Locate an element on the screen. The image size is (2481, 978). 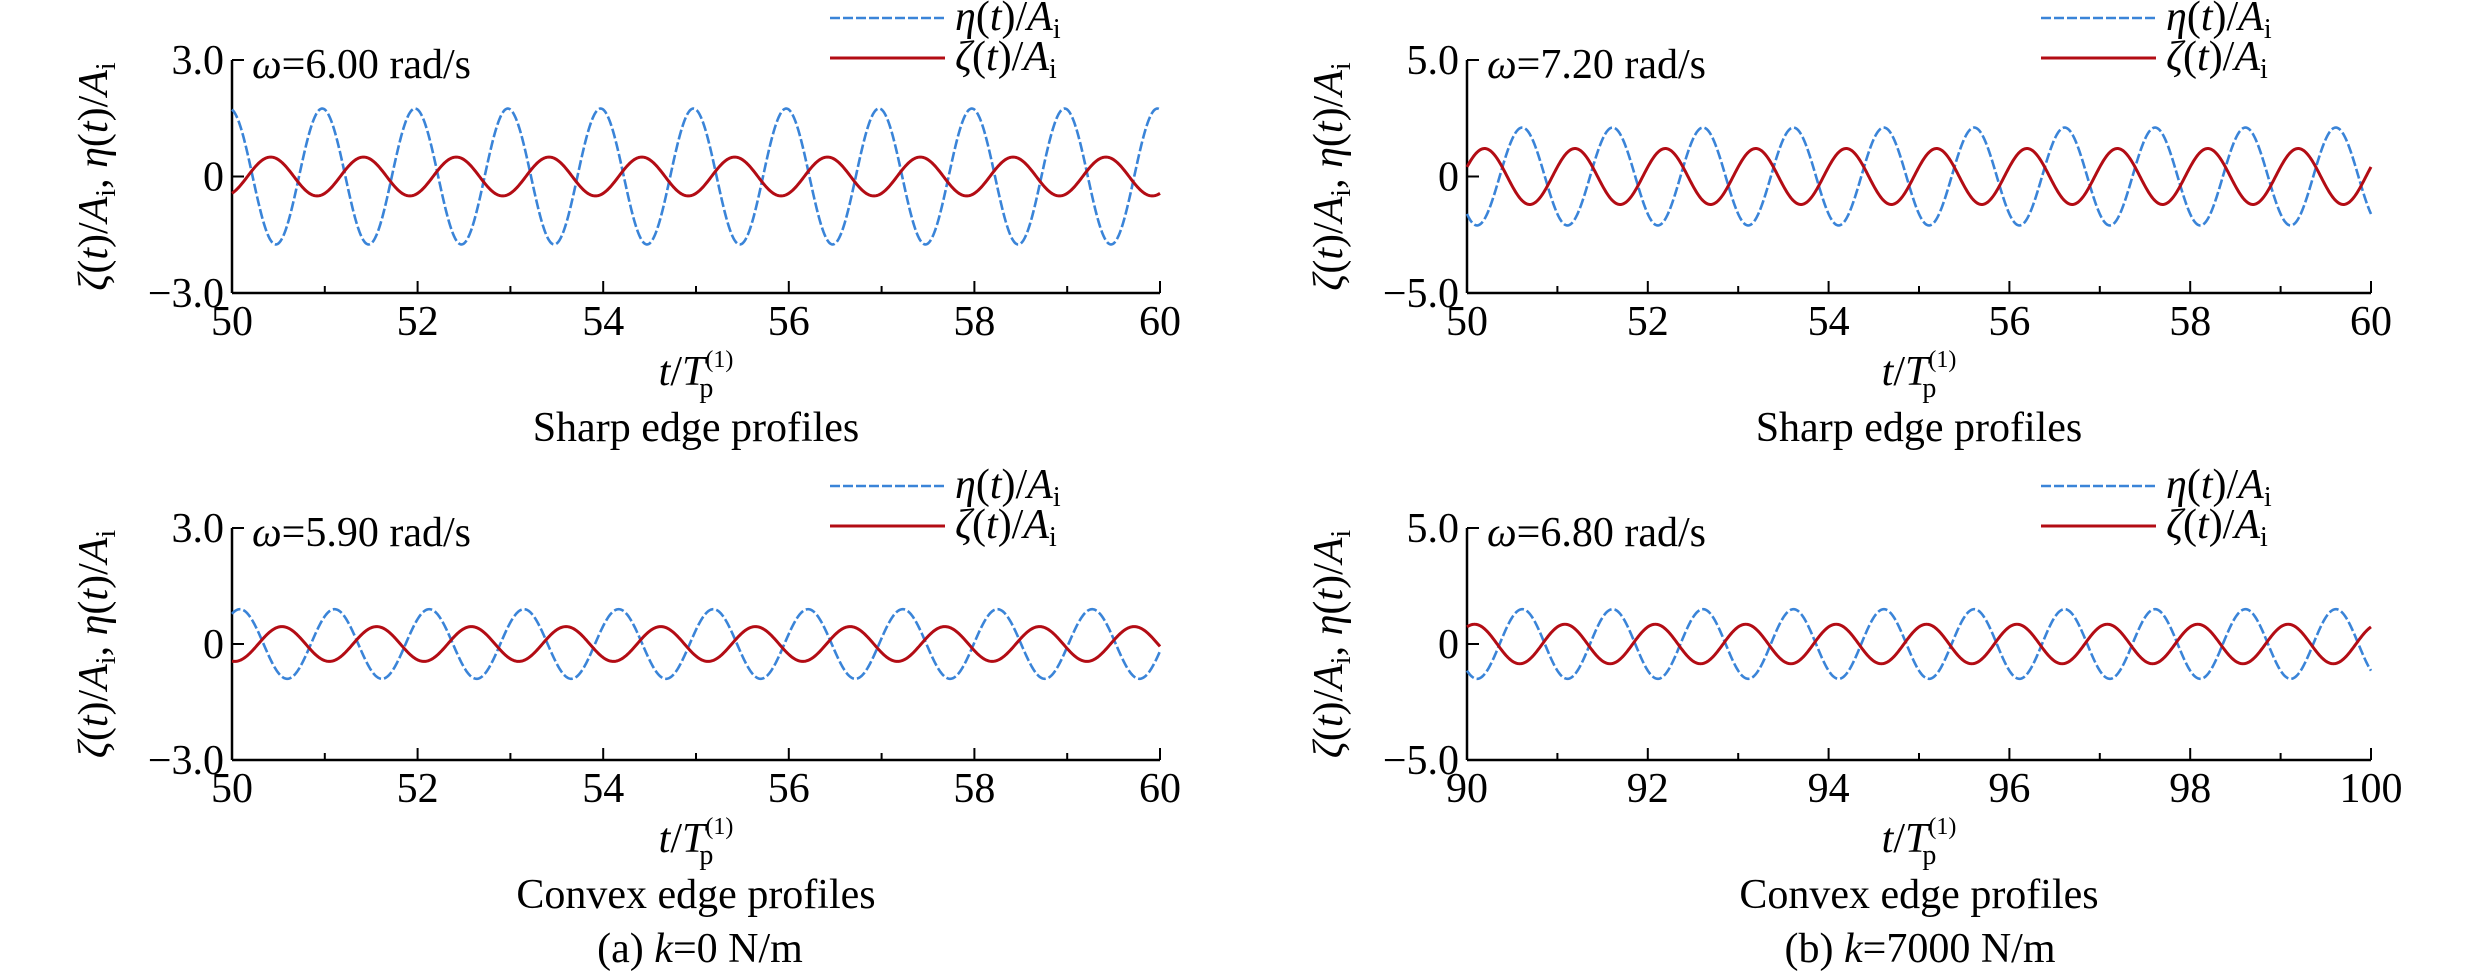
x-tick-label: 100 is located at coordinates (2371, 789).